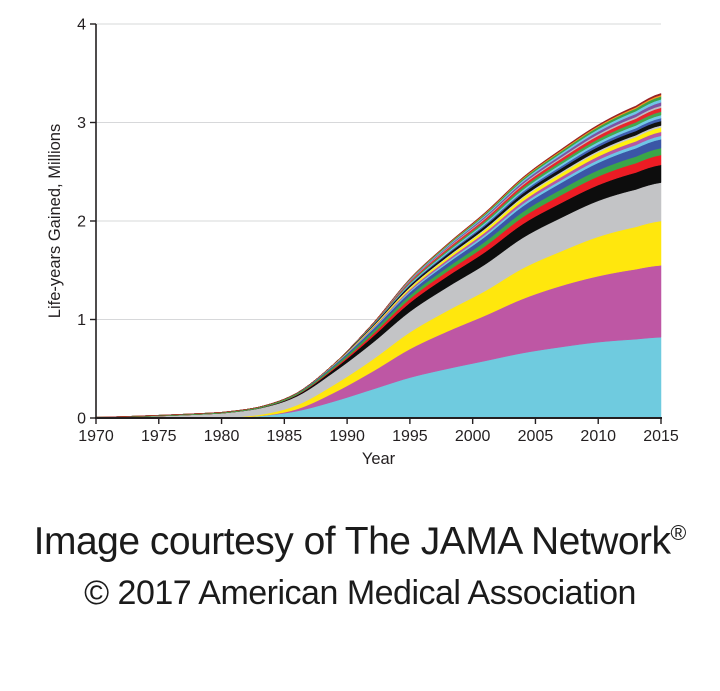 This screenshot has width=720, height=691. What do you see at coordinates (536, 436) in the screenshot?
I see `x-tick-label-2005: 2005` at bounding box center [536, 436].